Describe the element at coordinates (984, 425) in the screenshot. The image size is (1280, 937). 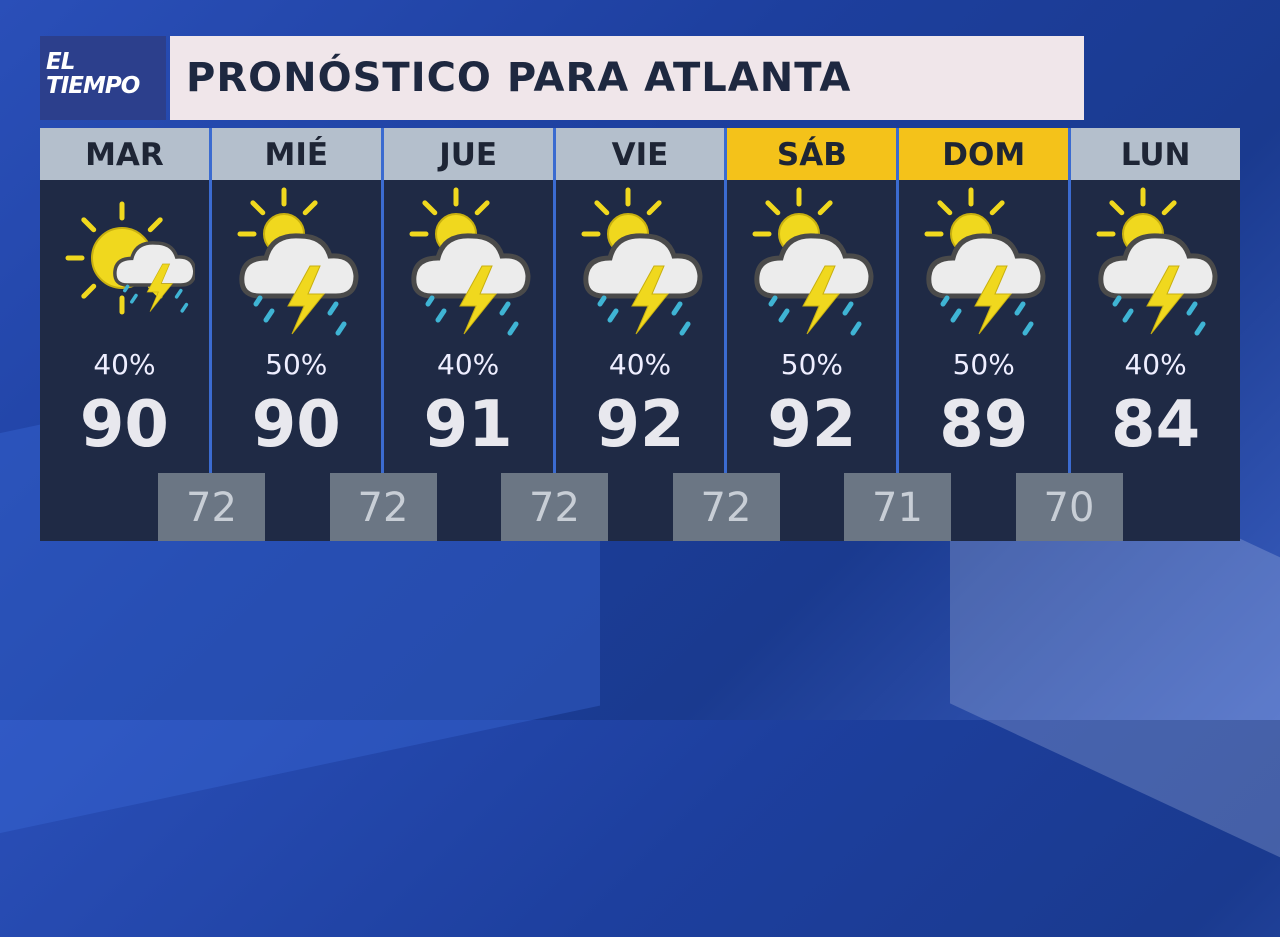
I see `high-temp: 89` at that location.